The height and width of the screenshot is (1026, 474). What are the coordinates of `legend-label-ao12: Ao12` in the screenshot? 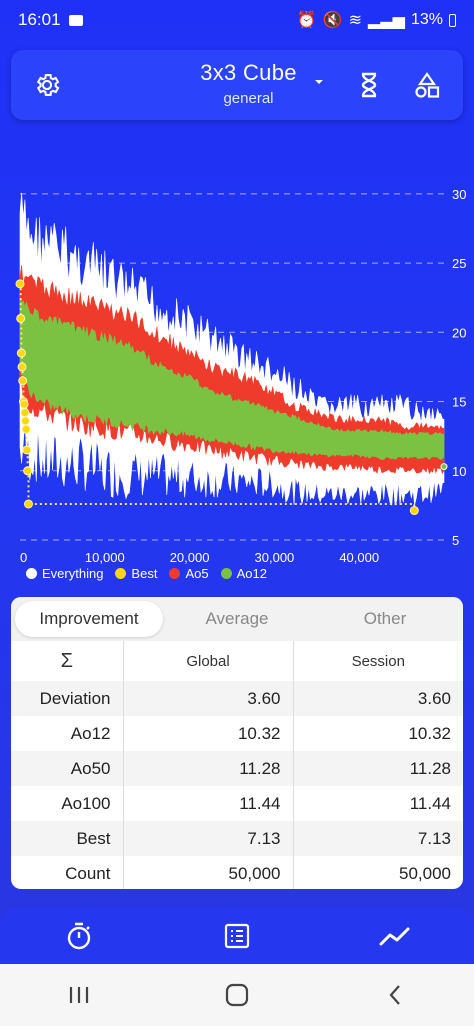 It's located at (251, 573).